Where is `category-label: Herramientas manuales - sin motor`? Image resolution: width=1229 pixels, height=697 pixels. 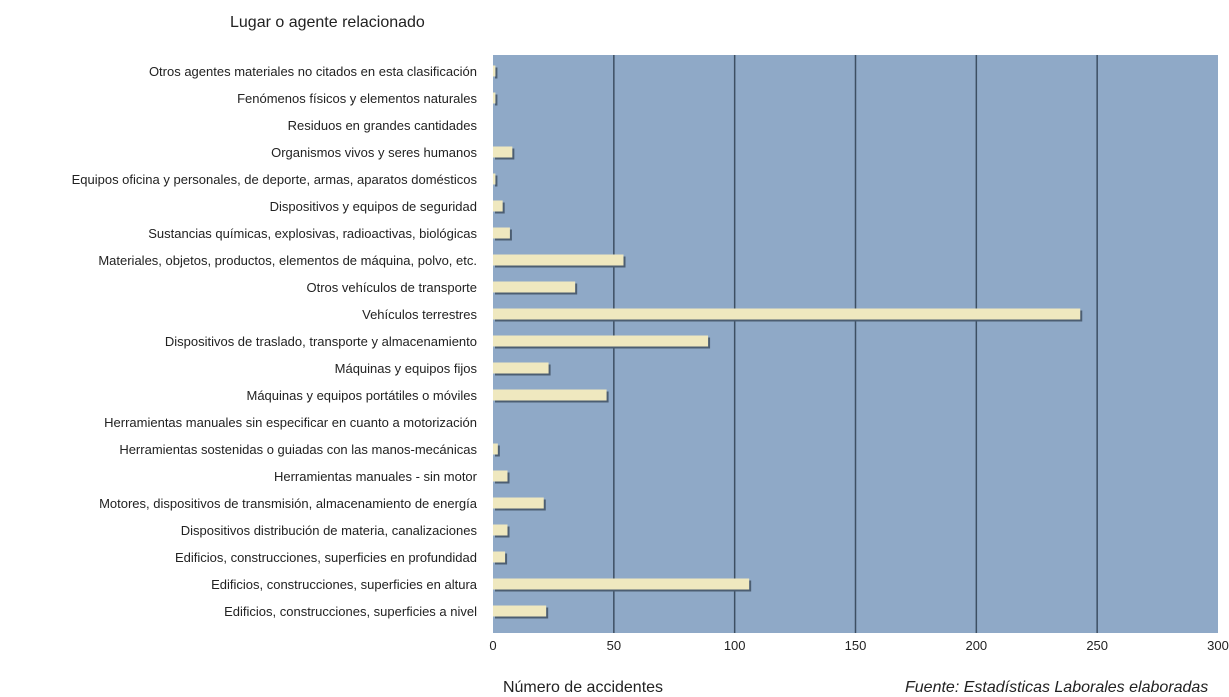 category-label: Herramientas manuales - sin motor is located at coordinates (376, 476).